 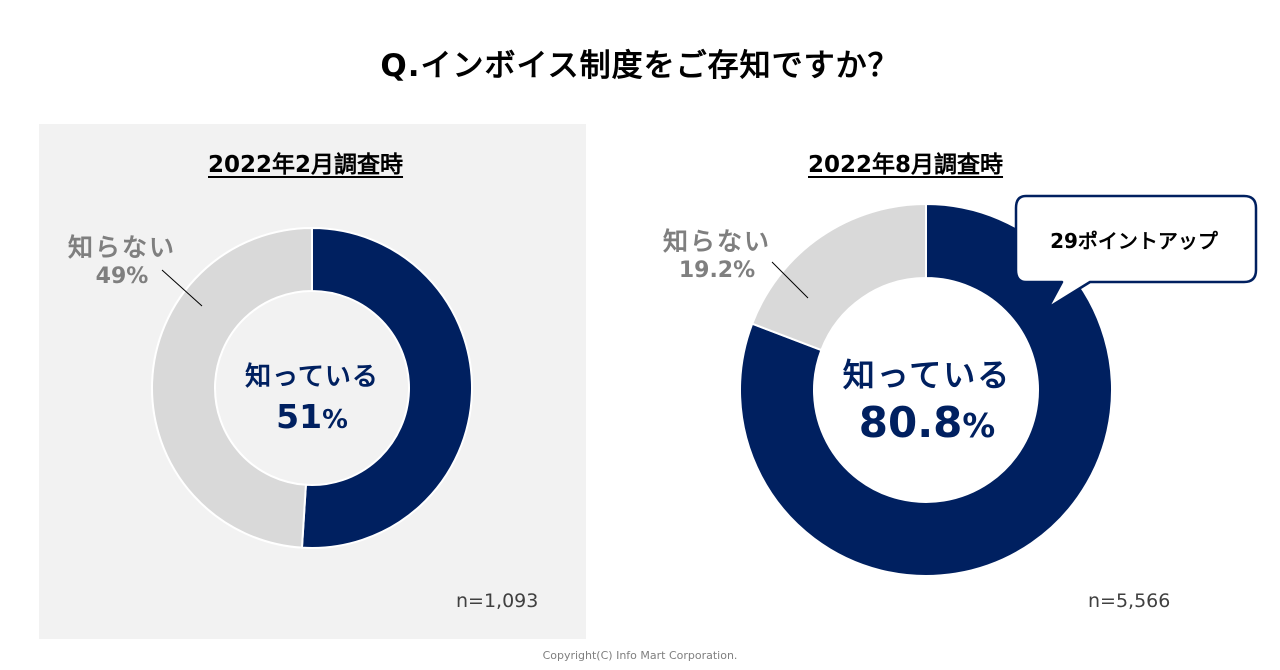 I want to click on right-sample-size: n=5,566, so click(x=1129, y=601).